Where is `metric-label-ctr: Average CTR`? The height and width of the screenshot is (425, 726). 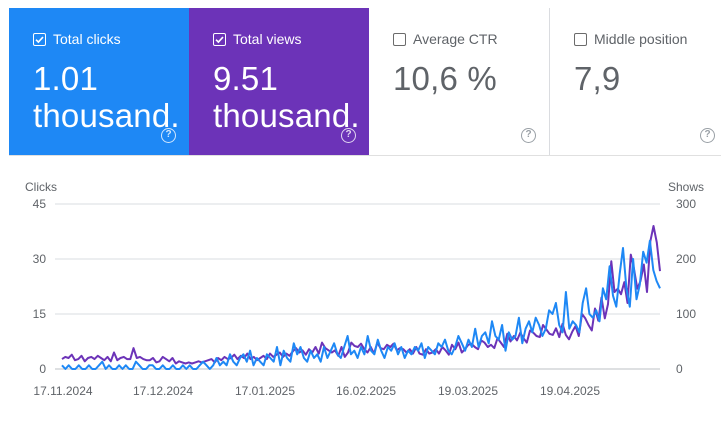
metric-label-ctr: Average CTR is located at coordinates (455, 39).